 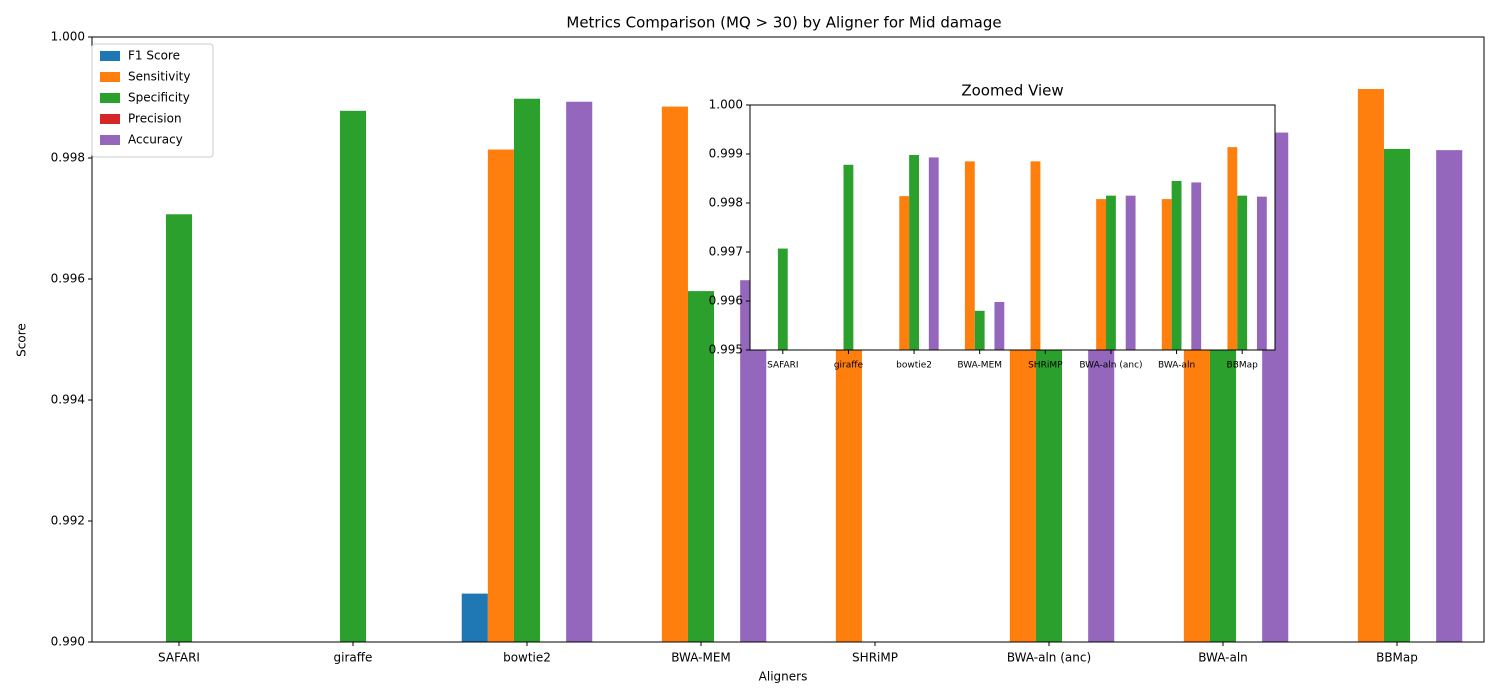 What do you see at coordinates (1022, 248) in the screenshot?
I see `bars` at bounding box center [1022, 248].